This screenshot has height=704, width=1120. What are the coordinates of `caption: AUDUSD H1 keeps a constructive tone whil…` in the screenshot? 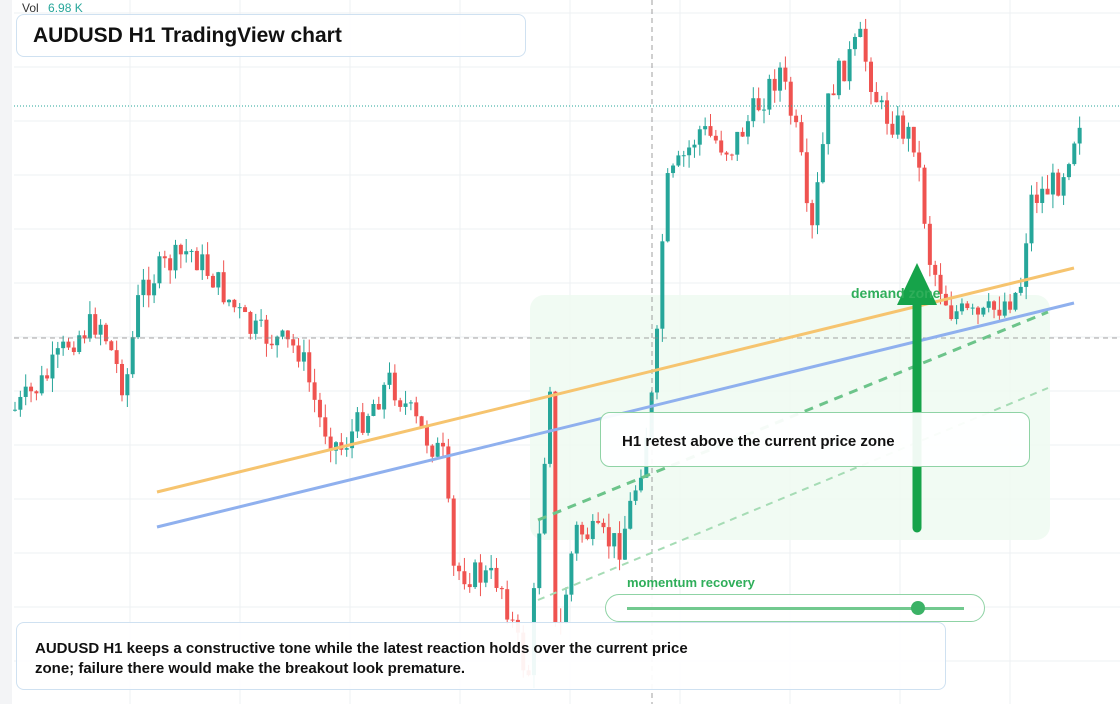 It's located at (361, 658).